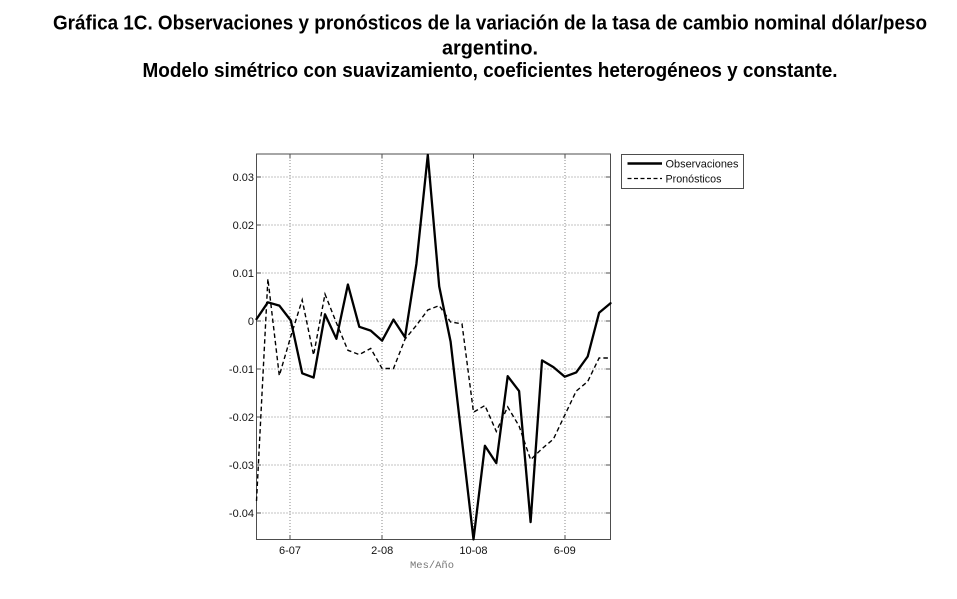  What do you see at coordinates (694, 180) in the screenshot?
I see `svg-text: Pronósticos` at bounding box center [694, 180].